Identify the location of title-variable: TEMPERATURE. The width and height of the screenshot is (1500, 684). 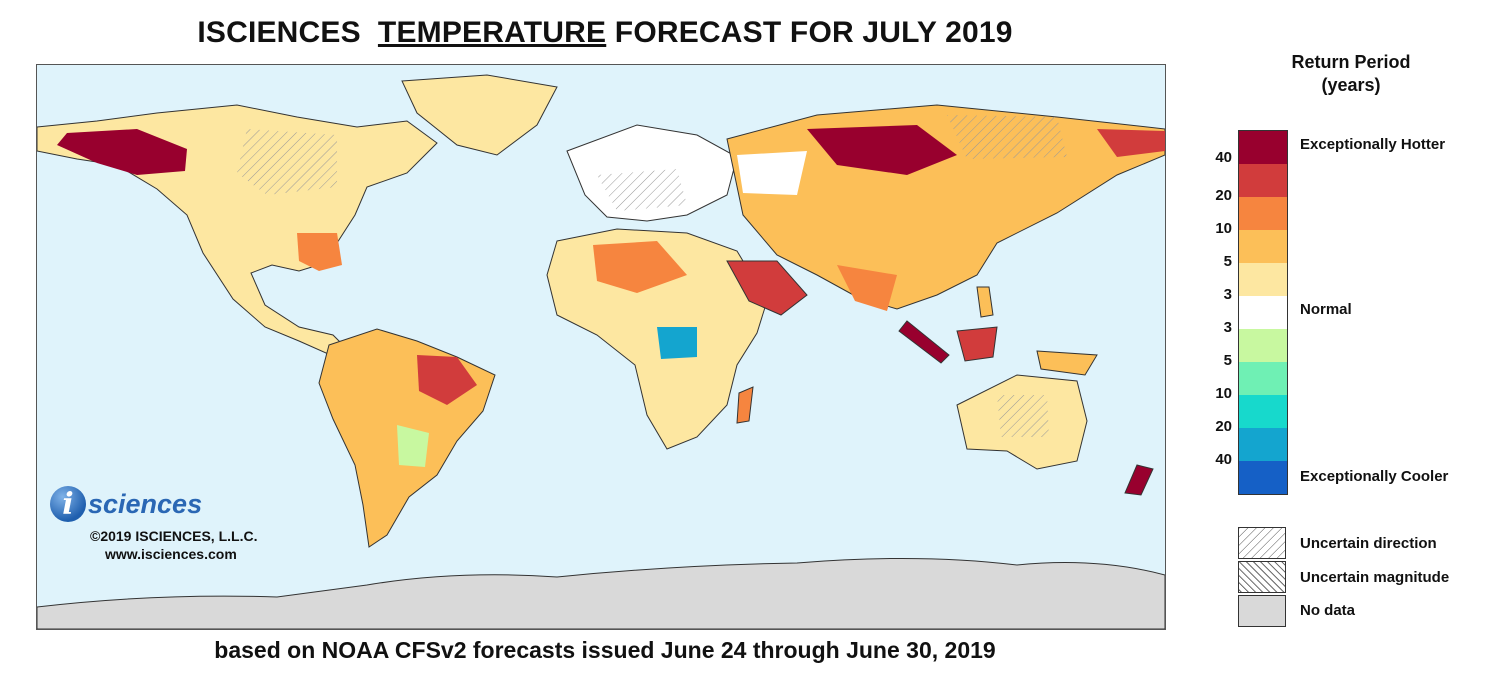
(492, 32).